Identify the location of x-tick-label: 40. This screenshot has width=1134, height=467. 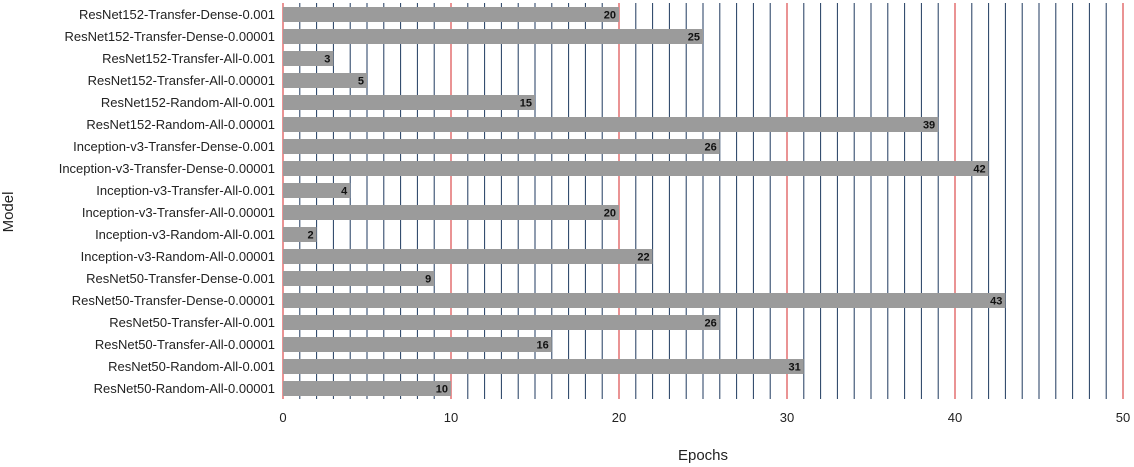
(955, 417).